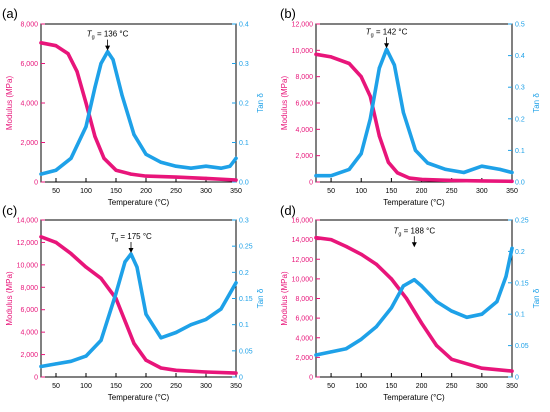 The image size is (550, 412). Describe the element at coordinates (241, 378) in the screenshot. I see `y-right-tick-label: 0` at that location.